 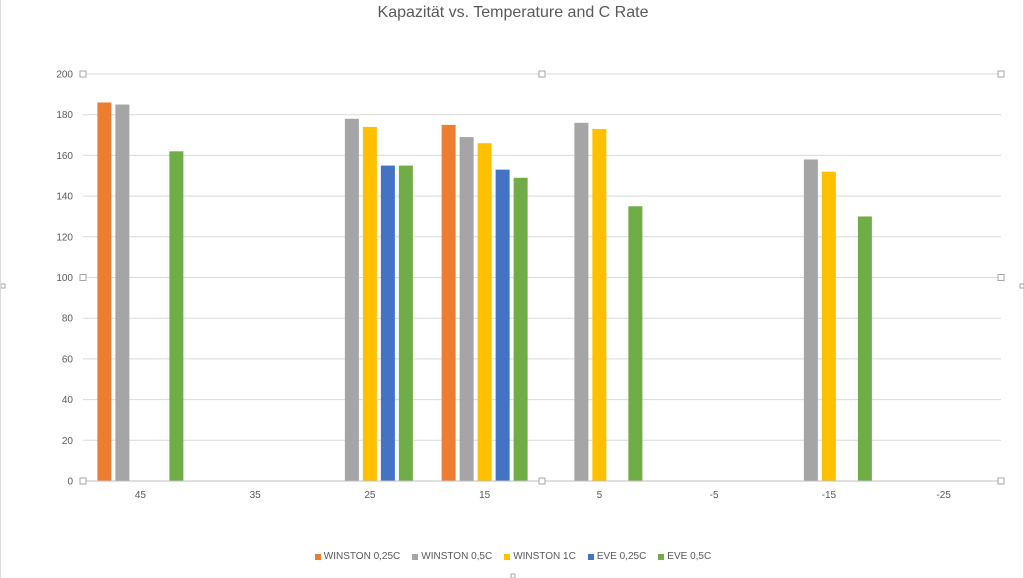 What do you see at coordinates (943, 495) in the screenshot?
I see `x-tick-label: -25` at bounding box center [943, 495].